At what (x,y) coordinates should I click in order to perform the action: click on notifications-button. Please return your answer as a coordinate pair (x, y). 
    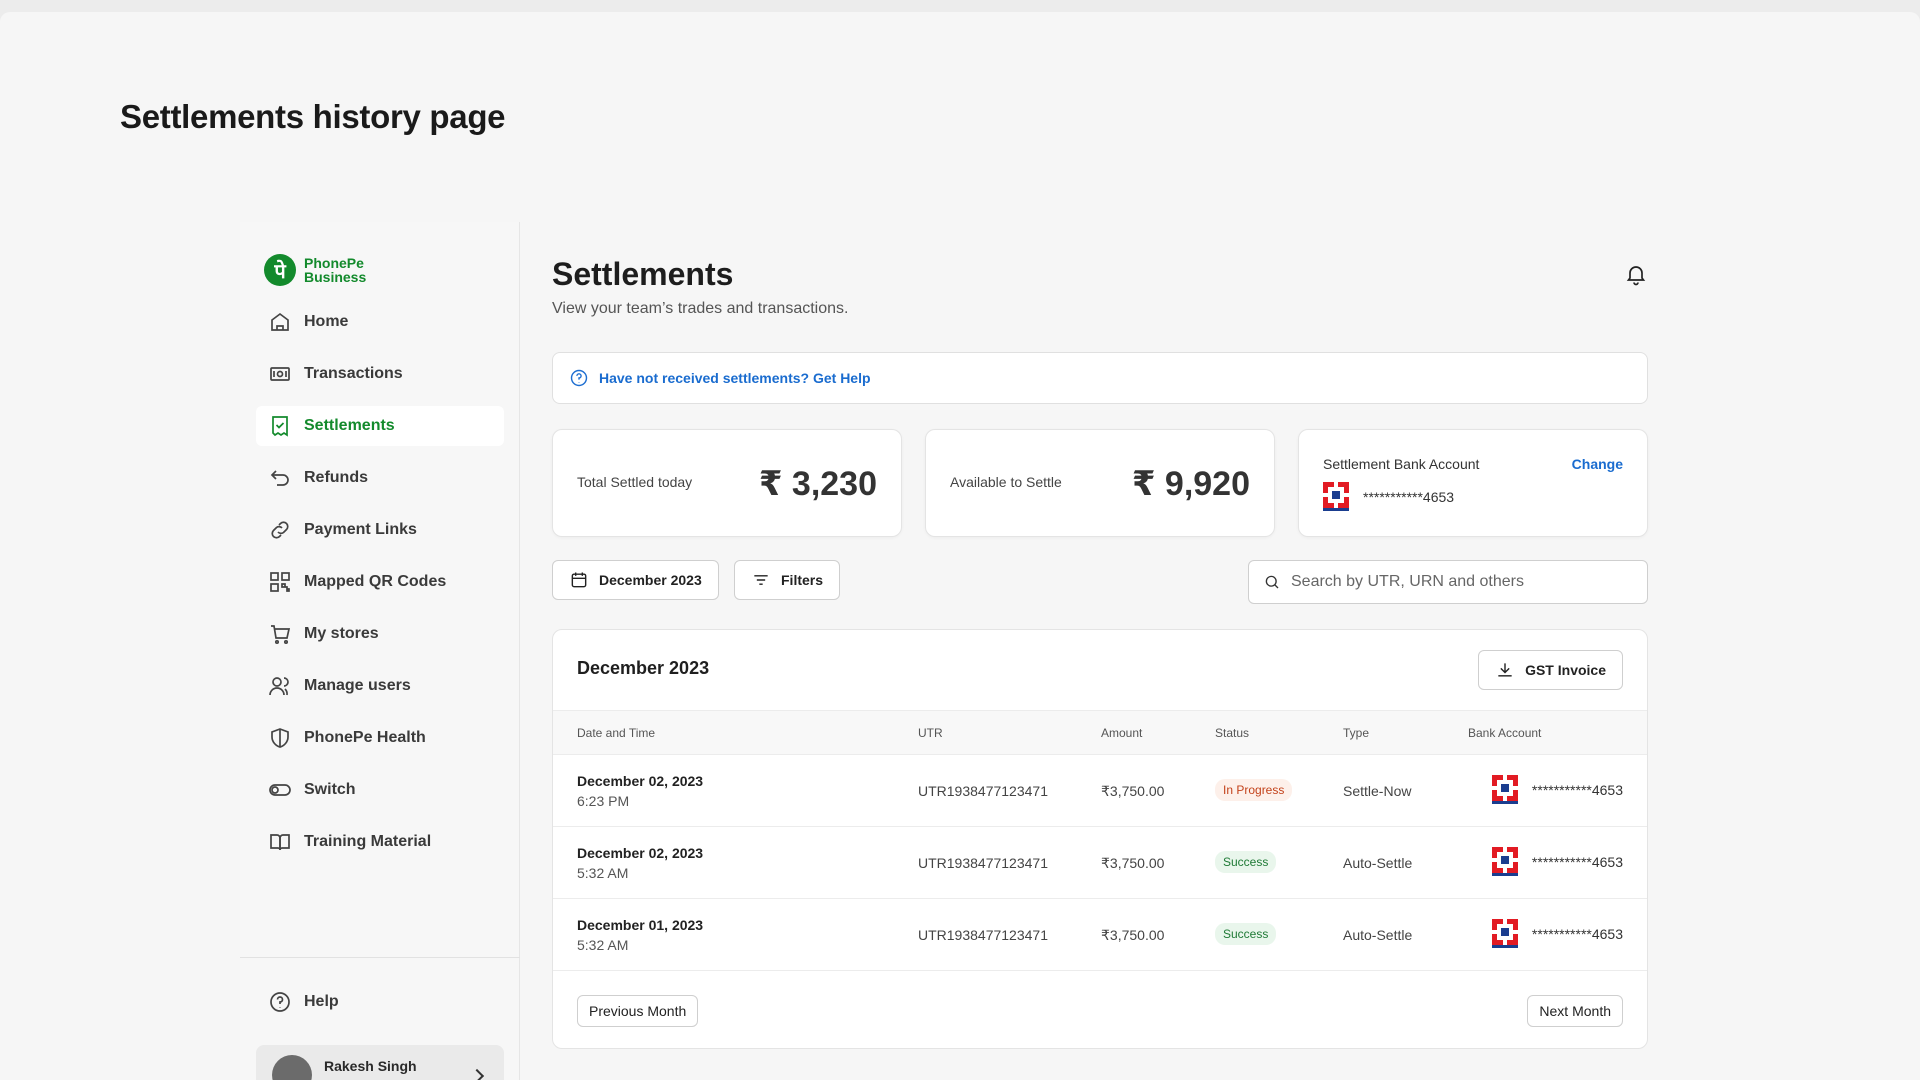
    Looking at the image, I should click on (1636, 274).